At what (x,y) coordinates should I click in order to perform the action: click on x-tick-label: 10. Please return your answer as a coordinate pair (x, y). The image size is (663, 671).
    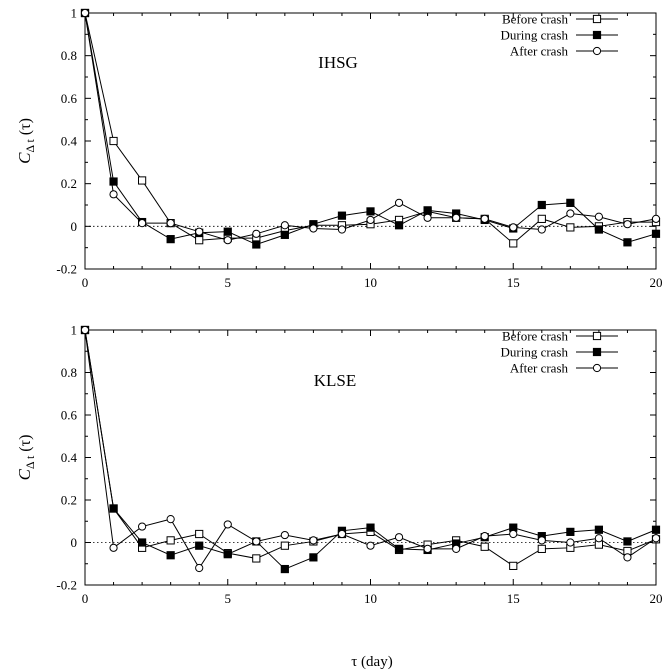
    Looking at the image, I should click on (370, 282).